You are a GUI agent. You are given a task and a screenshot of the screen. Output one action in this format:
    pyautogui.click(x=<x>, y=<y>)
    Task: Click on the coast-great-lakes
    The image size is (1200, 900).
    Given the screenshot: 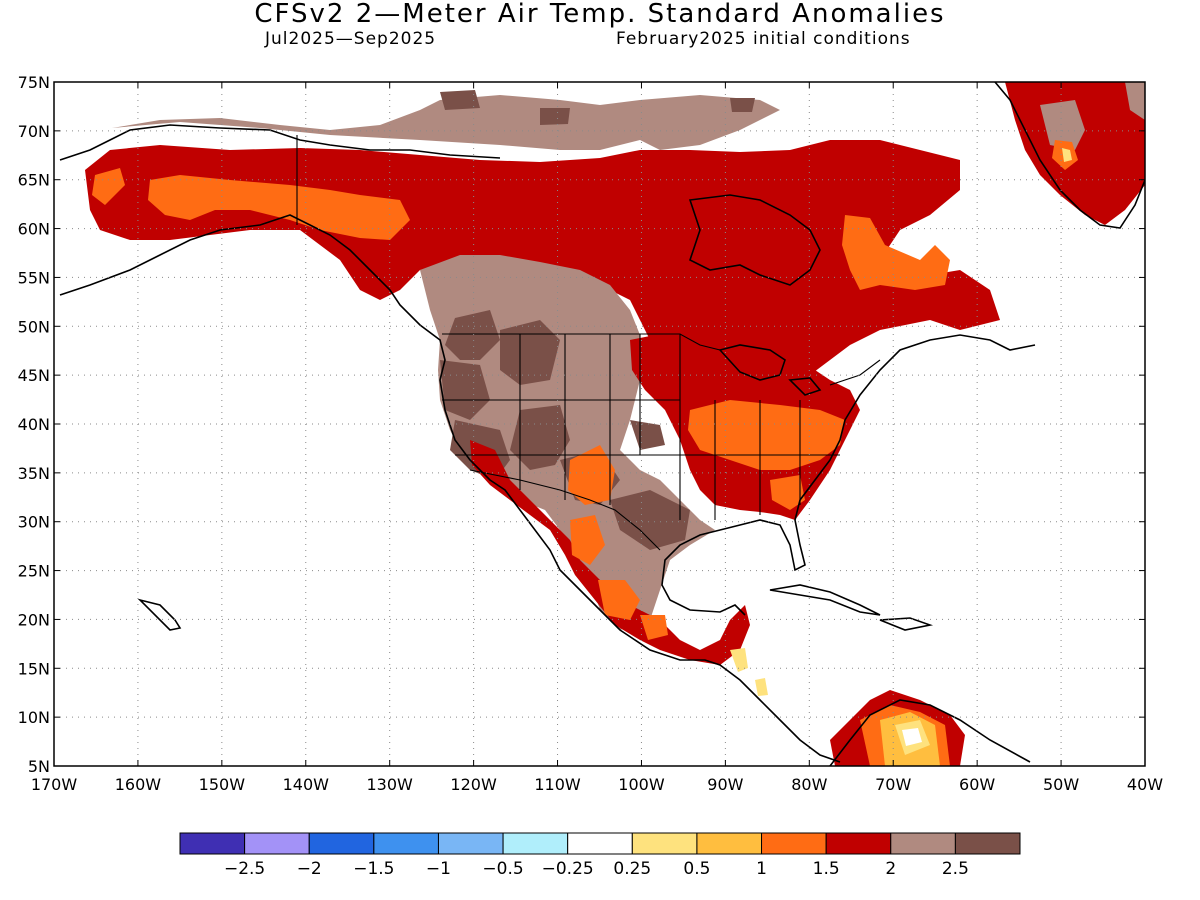 What is the action you would take?
    pyautogui.click(x=770, y=370)
    